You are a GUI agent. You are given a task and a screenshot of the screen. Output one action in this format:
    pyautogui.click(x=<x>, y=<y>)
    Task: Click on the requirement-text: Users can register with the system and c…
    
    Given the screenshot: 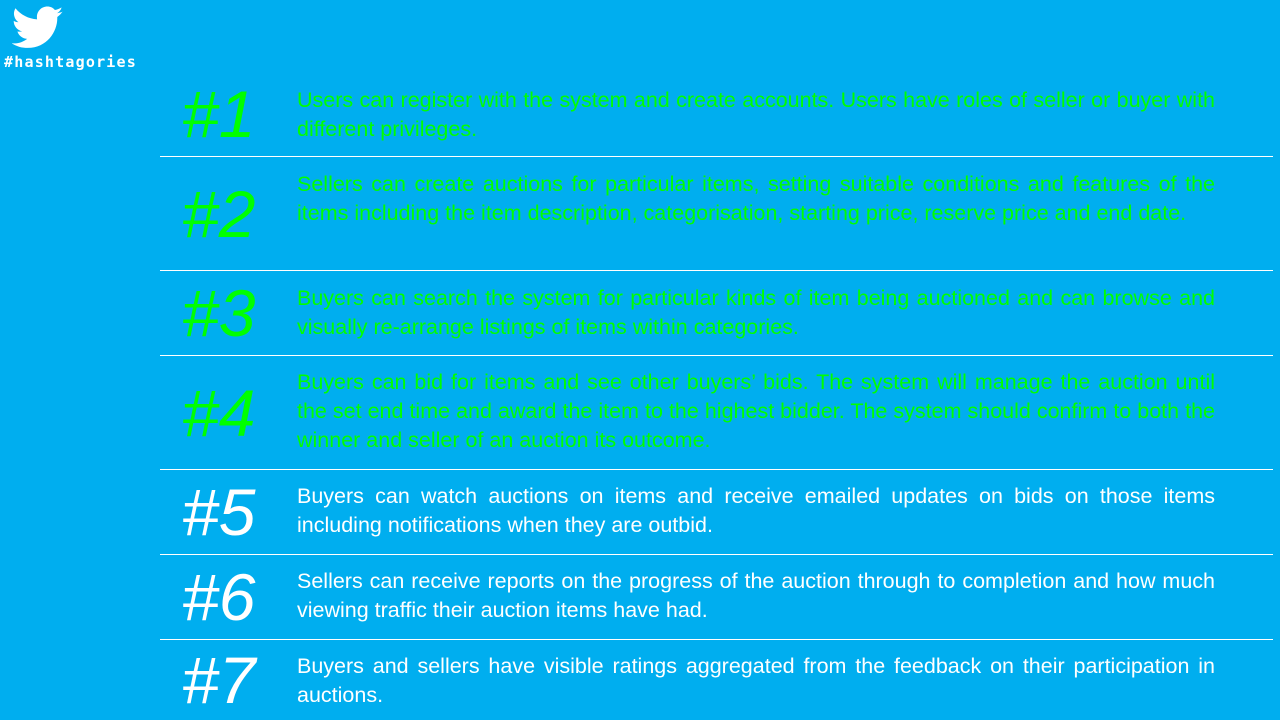 What is the action you would take?
    pyautogui.click(x=756, y=114)
    